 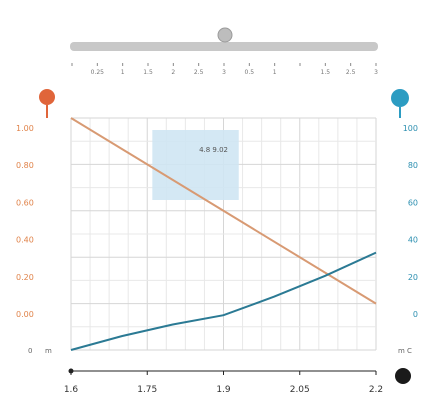 What do you see at coordinates (410, 221) in the screenshot?
I see `right-axis: 100 80 60 40 20 0` at bounding box center [410, 221].